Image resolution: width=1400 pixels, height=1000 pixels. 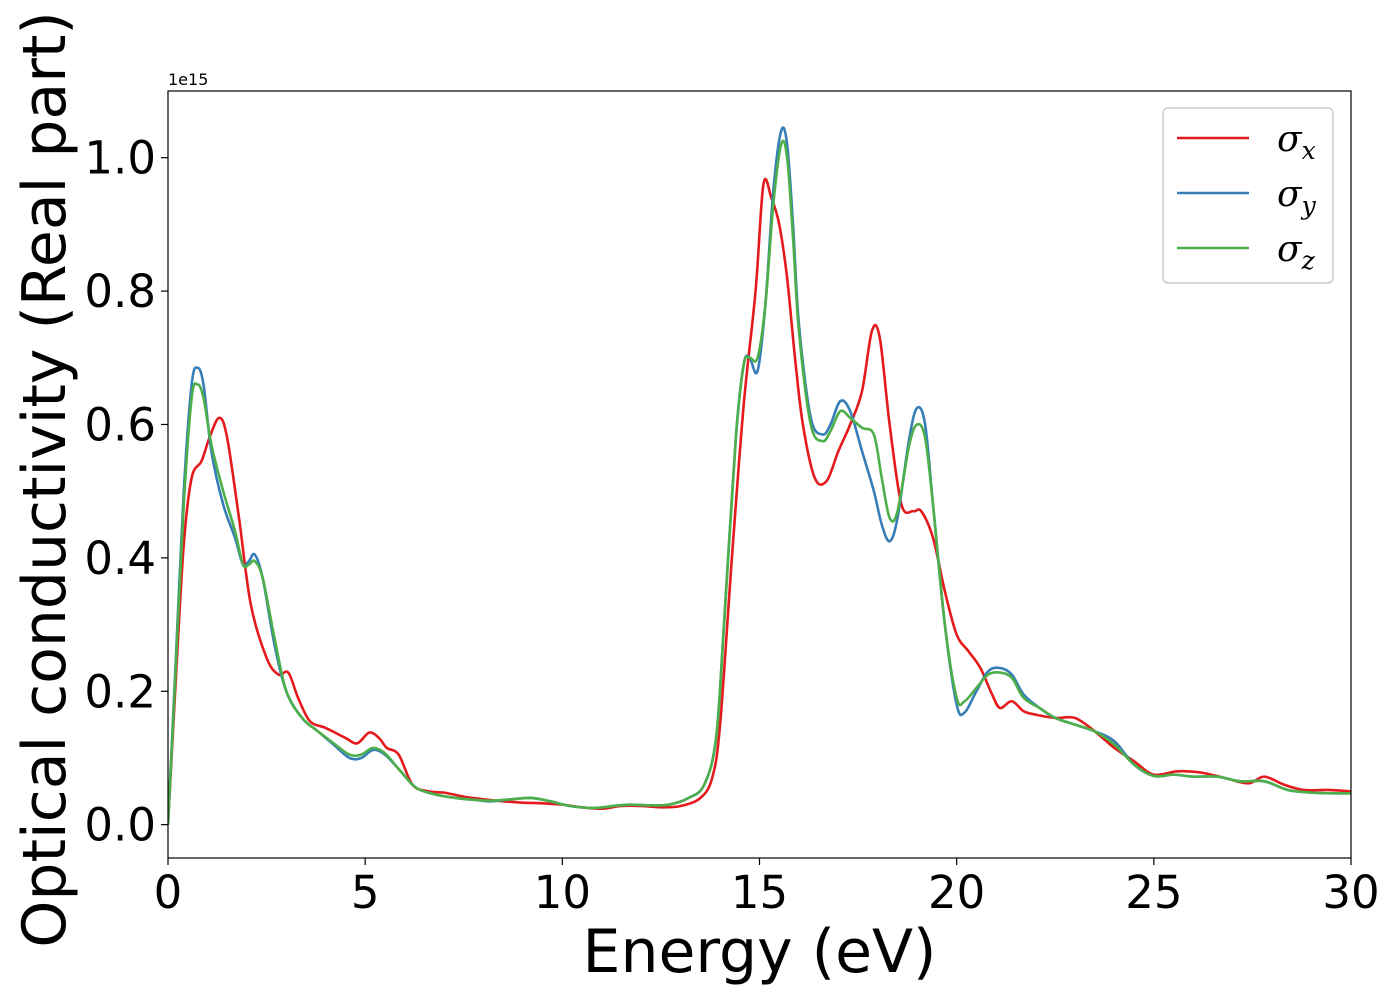 I want to click on legend-label-y: σy, so click(x=1297, y=197).